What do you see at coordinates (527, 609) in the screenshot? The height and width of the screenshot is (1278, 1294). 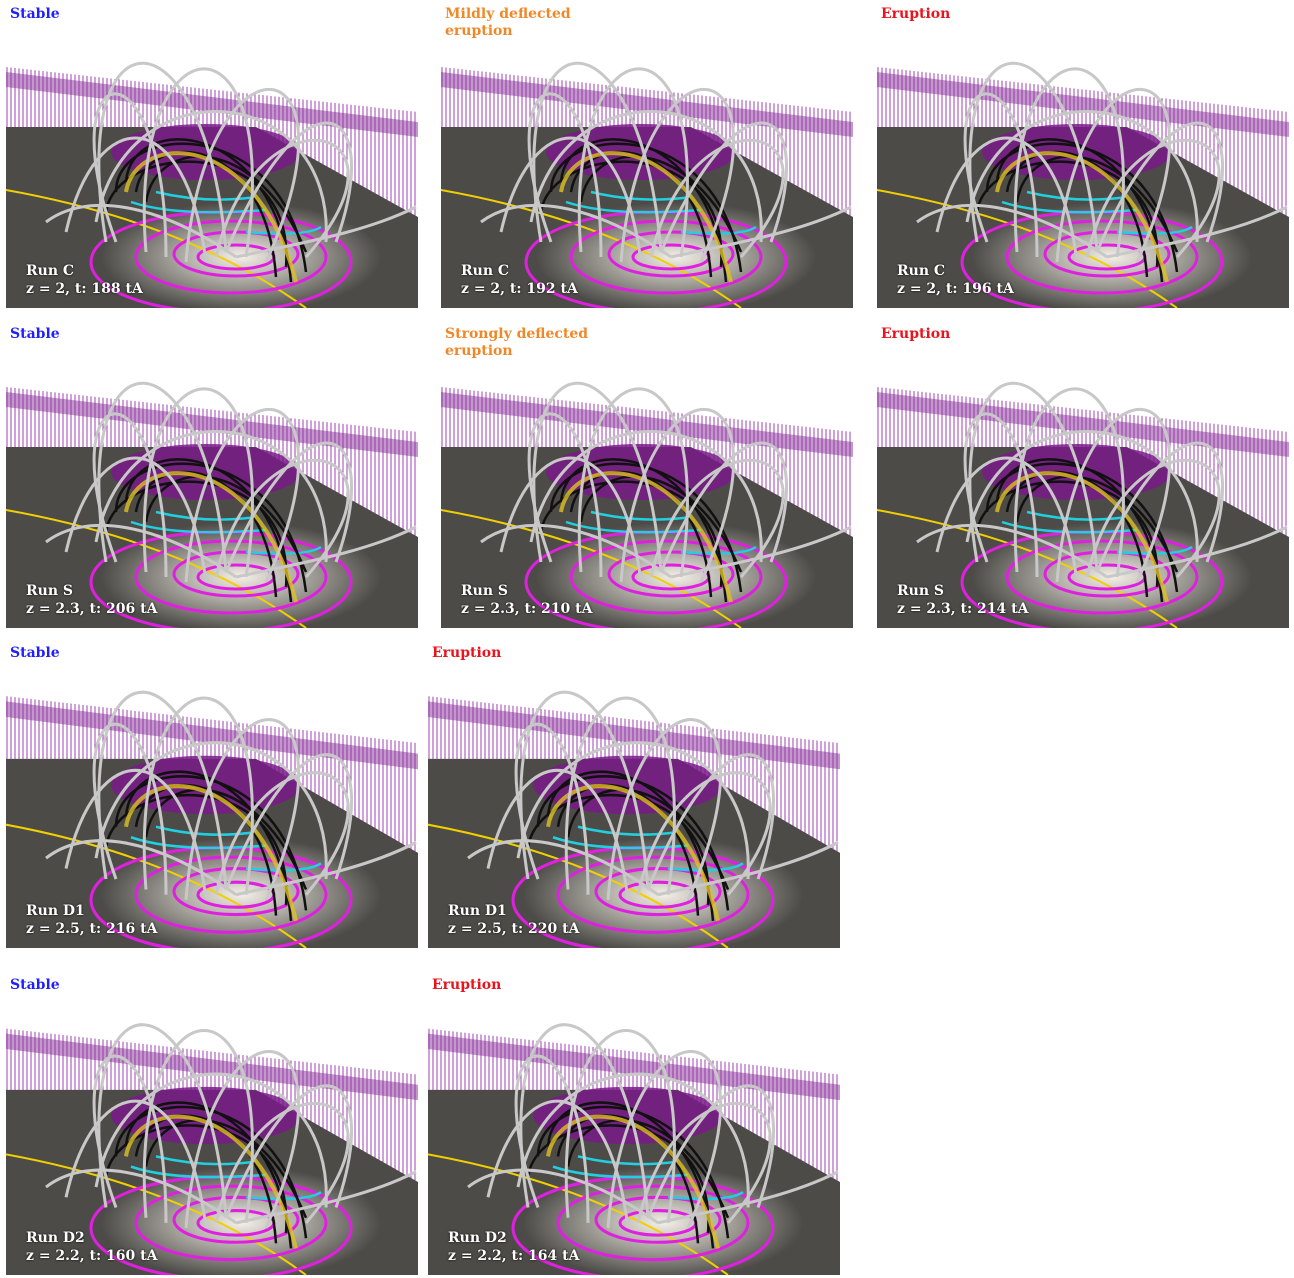 I see `params-label: z = 2.3, t: 210 tA` at bounding box center [527, 609].